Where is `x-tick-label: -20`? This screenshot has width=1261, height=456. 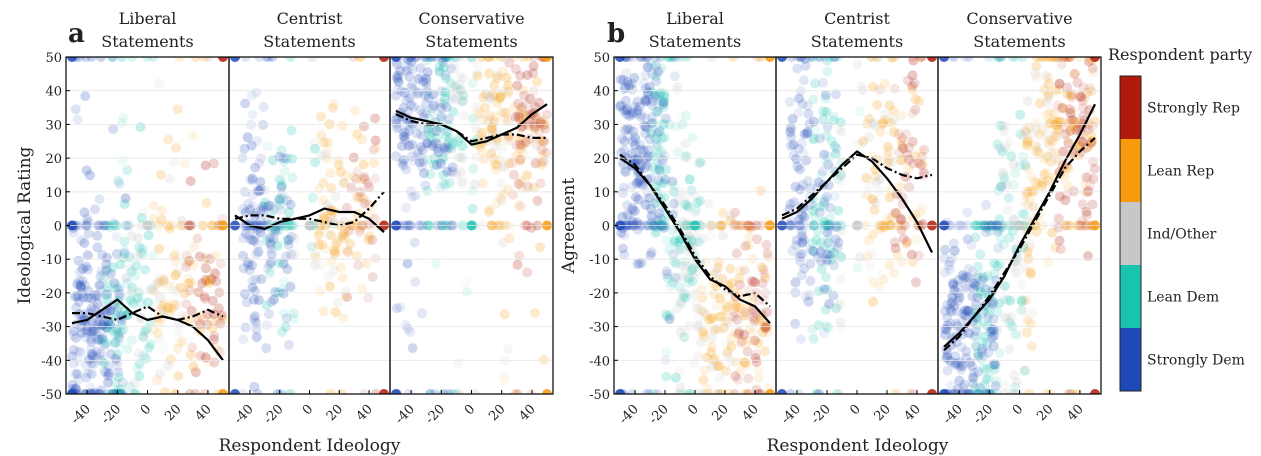 x-tick-label: -20 is located at coordinates (111, 414).